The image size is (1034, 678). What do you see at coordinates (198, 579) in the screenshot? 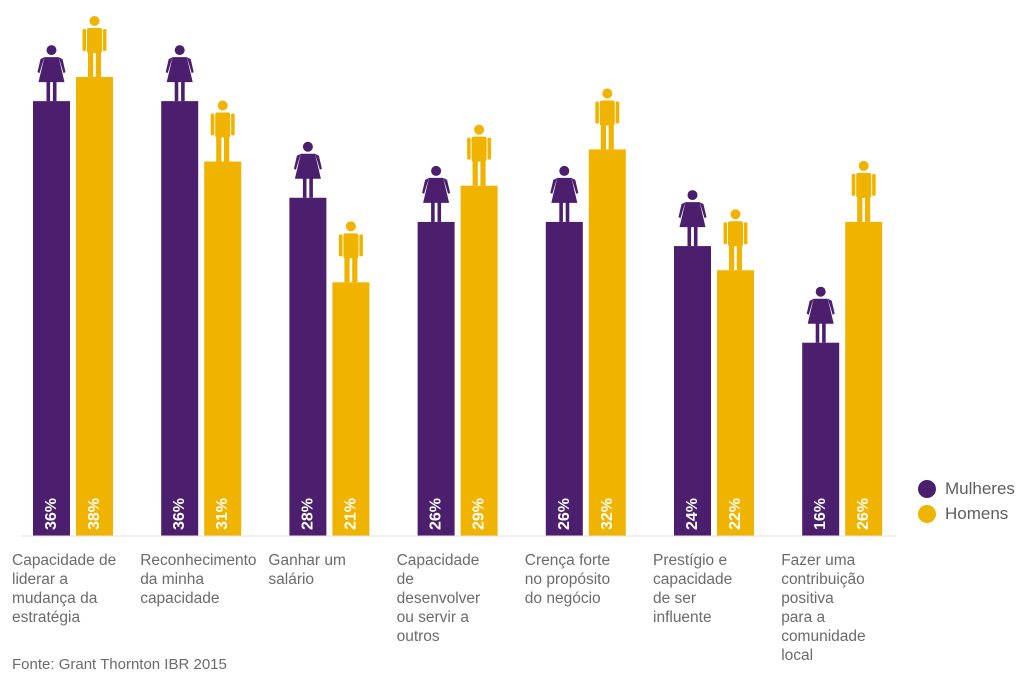
I see `category-label-1: Reconhecimento da minha capacidade` at bounding box center [198, 579].